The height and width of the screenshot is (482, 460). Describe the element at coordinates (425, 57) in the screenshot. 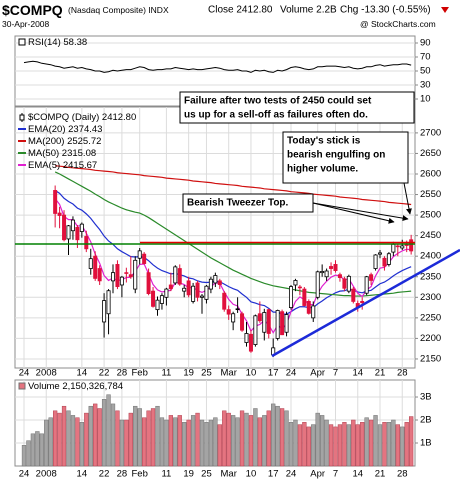

I see `y-tick-label: 70` at that location.